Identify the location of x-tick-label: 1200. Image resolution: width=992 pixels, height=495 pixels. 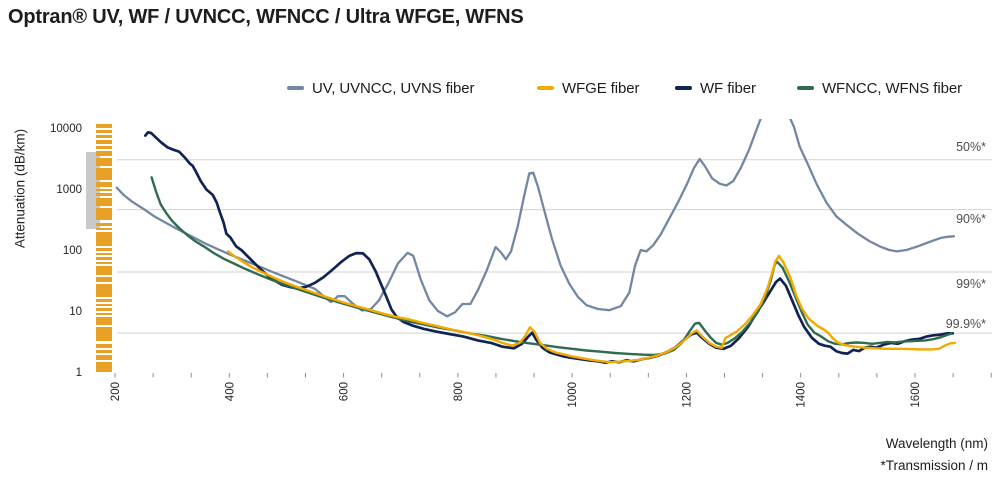
(687, 395).